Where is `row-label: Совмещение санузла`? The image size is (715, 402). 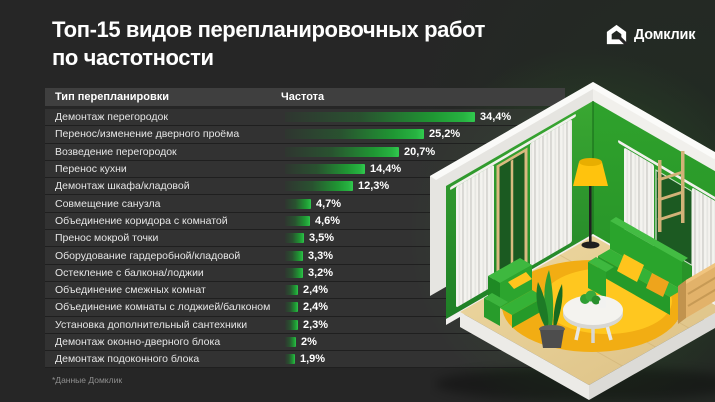 row-label: Совмещение санузла is located at coordinates (108, 203).